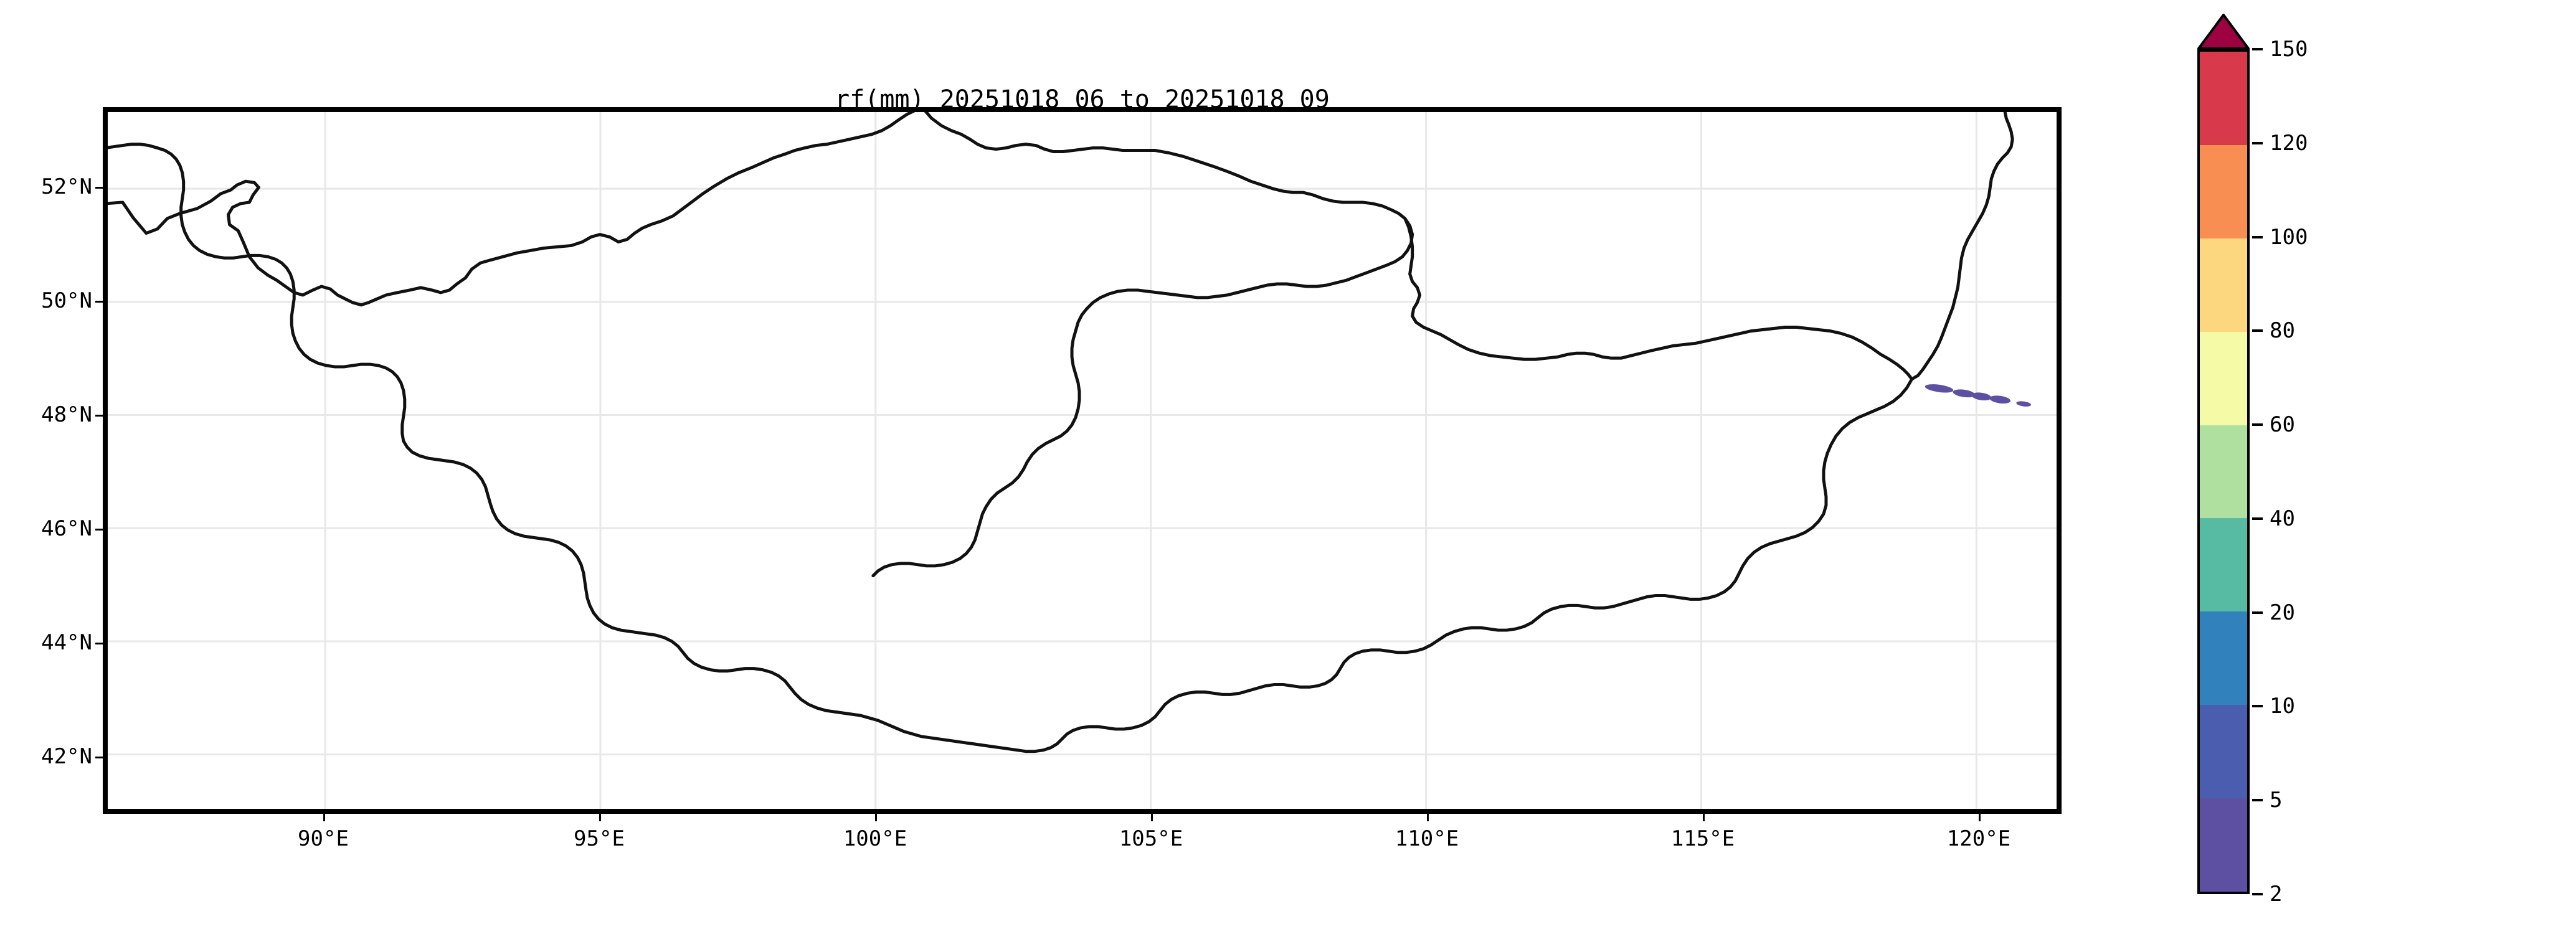  Describe the element at coordinates (875, 838) in the screenshot. I see `xtick-label-100e: 100°E` at that location.